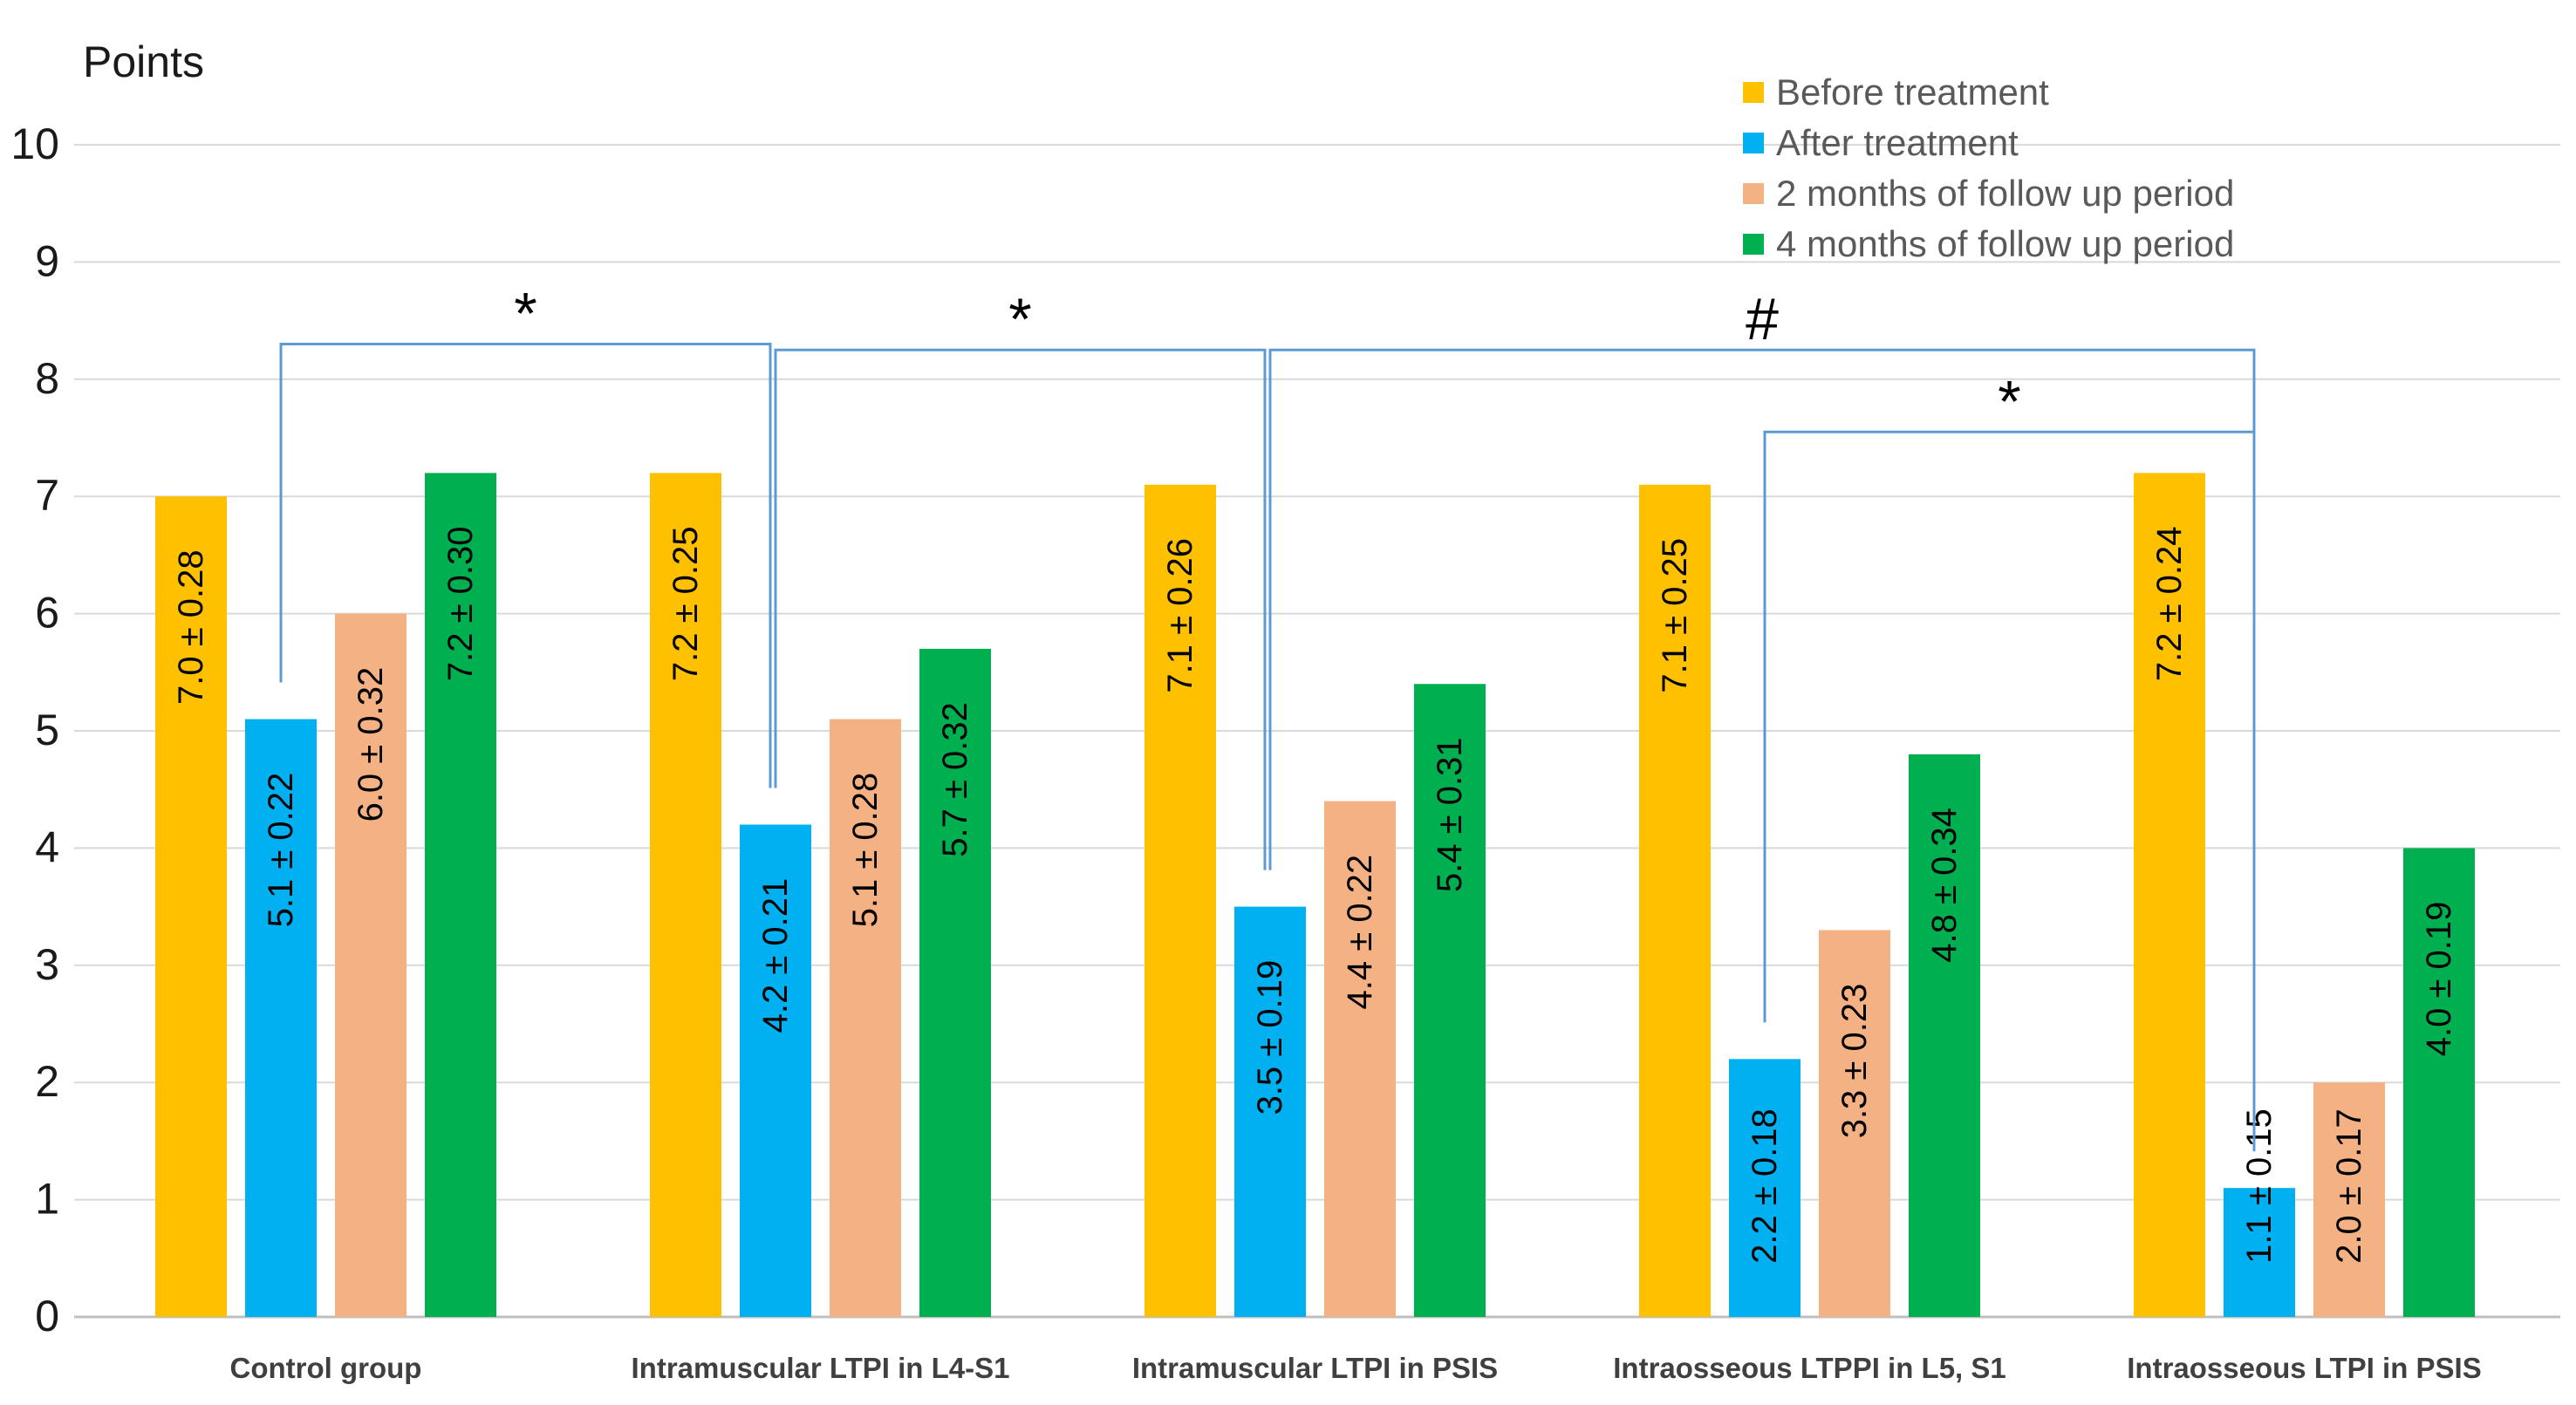  I want to click on y-tick-label-8: 8, so click(47, 378).